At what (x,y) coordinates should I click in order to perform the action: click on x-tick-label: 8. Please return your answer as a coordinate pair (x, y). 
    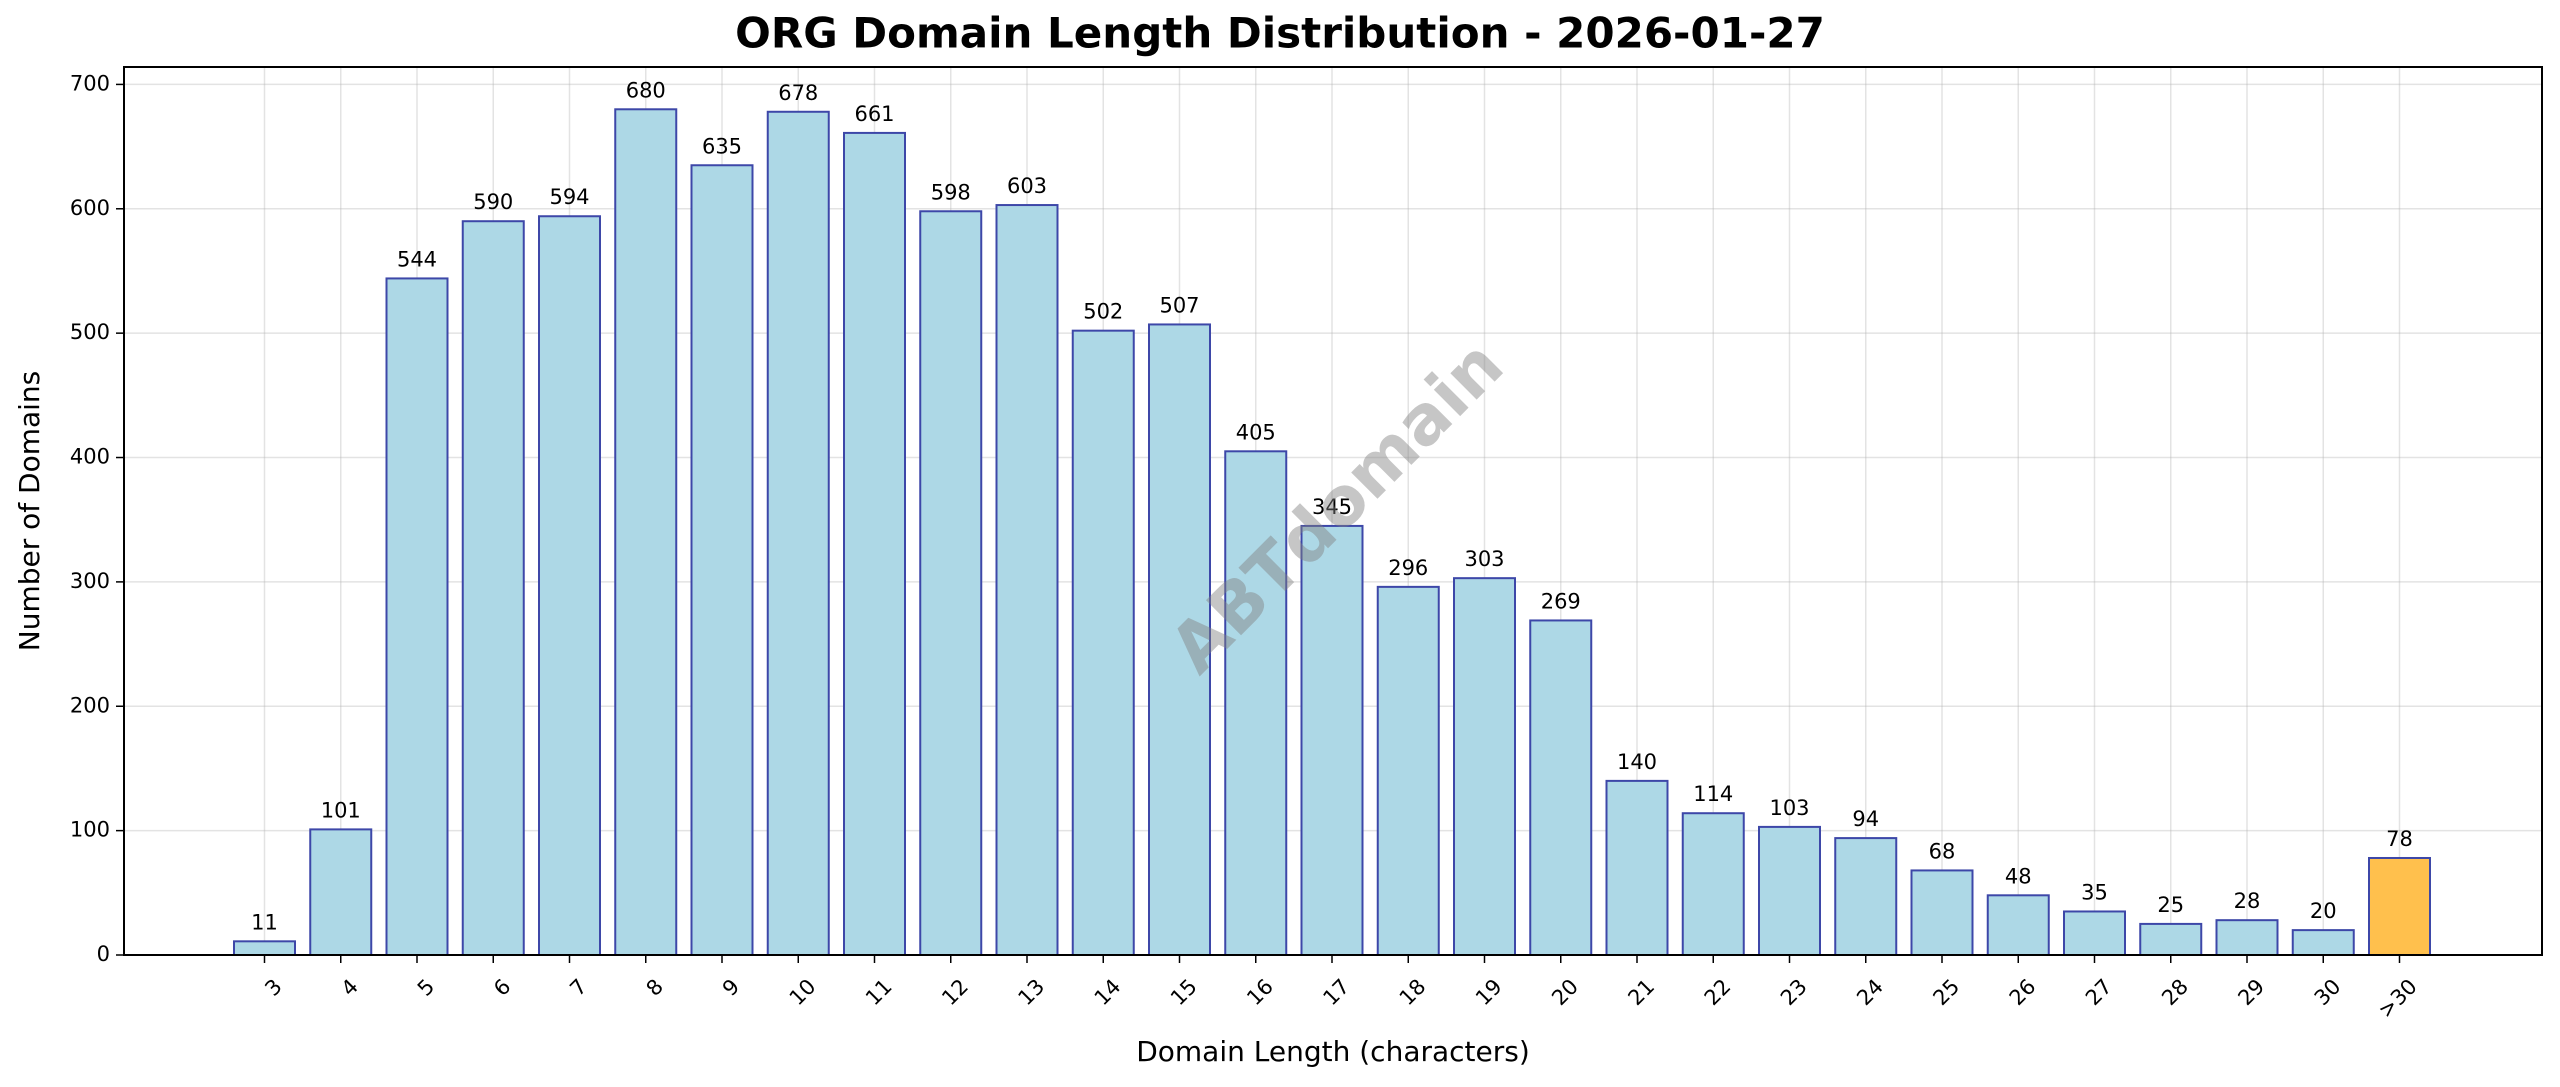
    Looking at the image, I should click on (655, 987).